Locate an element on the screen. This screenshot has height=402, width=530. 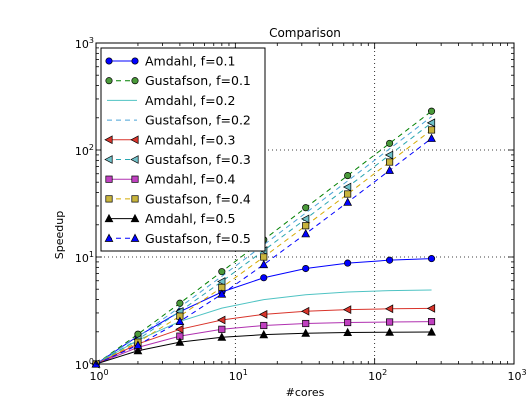
x-tick-label: 10³ is located at coordinates (516, 375).